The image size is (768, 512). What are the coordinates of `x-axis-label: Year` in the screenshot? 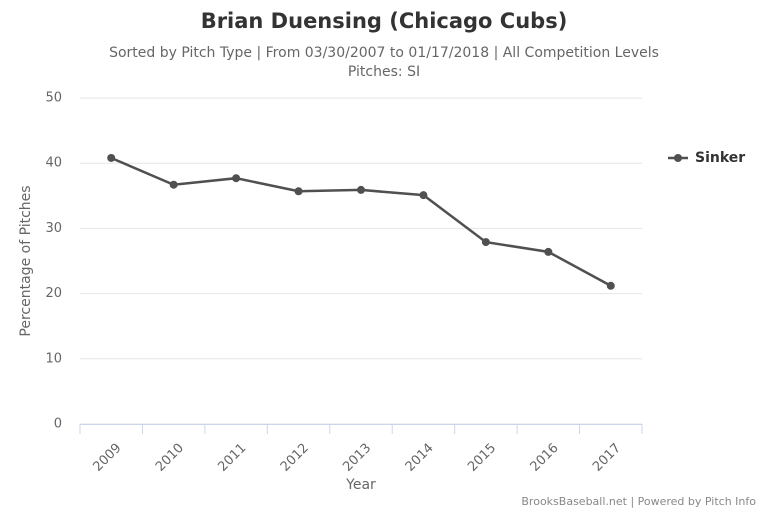 It's located at (360, 485).